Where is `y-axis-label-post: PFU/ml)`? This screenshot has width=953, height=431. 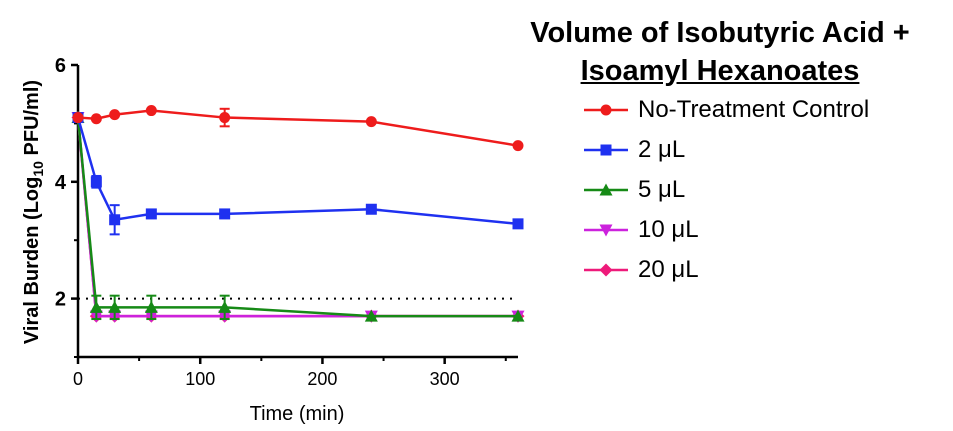 y-axis-label-post: PFU/ml) is located at coordinates (32, 120).